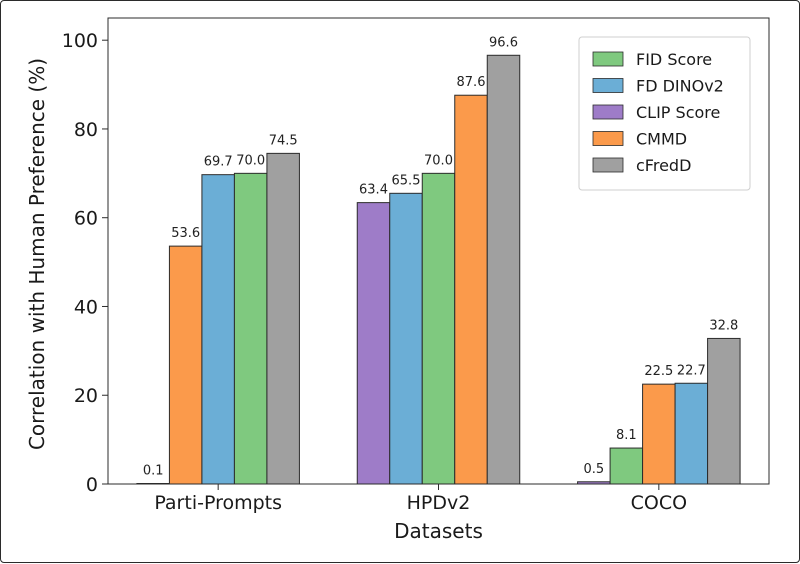  Describe the element at coordinates (678, 112) in the screenshot. I see `legend-label: CLIP Score` at that location.